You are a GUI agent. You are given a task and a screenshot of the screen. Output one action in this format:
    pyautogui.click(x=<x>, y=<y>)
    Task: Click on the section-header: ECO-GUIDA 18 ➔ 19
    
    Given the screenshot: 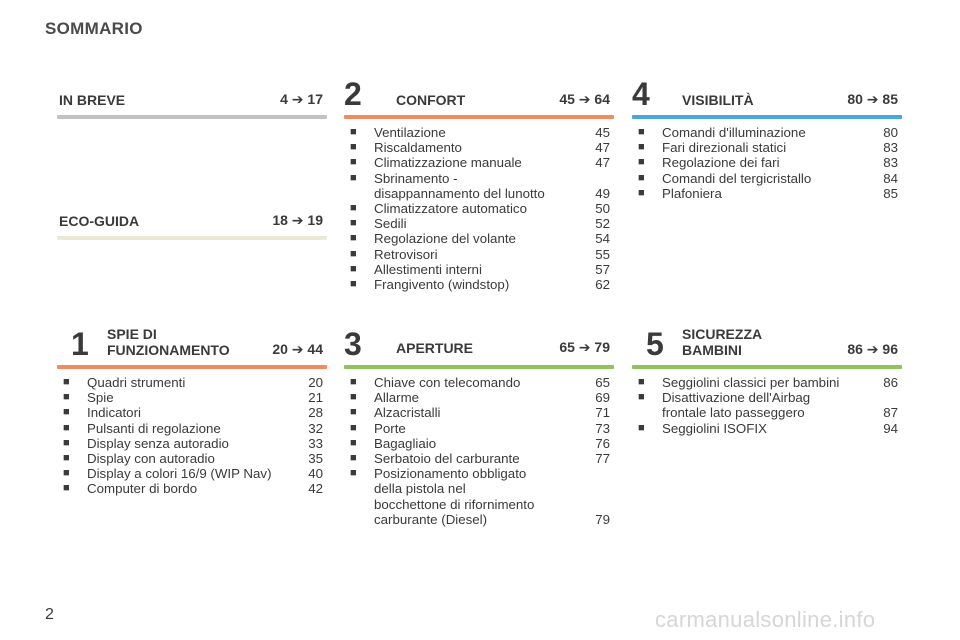 What is the action you would take?
    pyautogui.click(x=192, y=212)
    